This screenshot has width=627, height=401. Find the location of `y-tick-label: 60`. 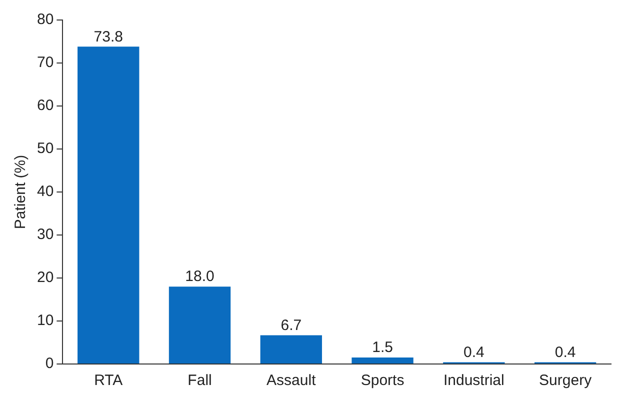

y-tick-label: 60 is located at coordinates (45, 105).